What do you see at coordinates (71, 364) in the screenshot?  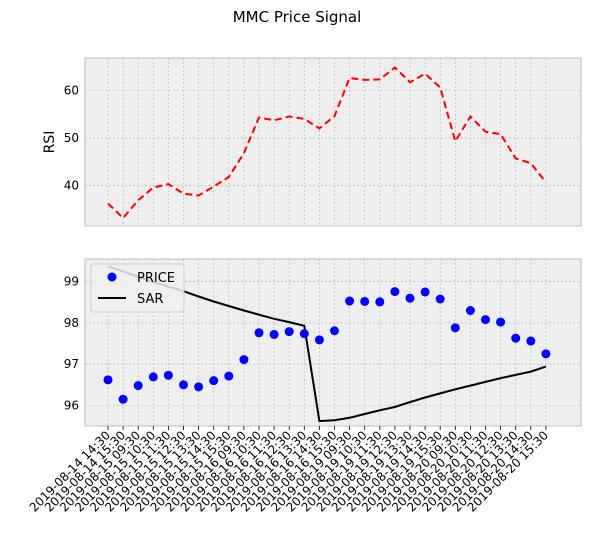 I see `price-y-tick-label: 97` at bounding box center [71, 364].